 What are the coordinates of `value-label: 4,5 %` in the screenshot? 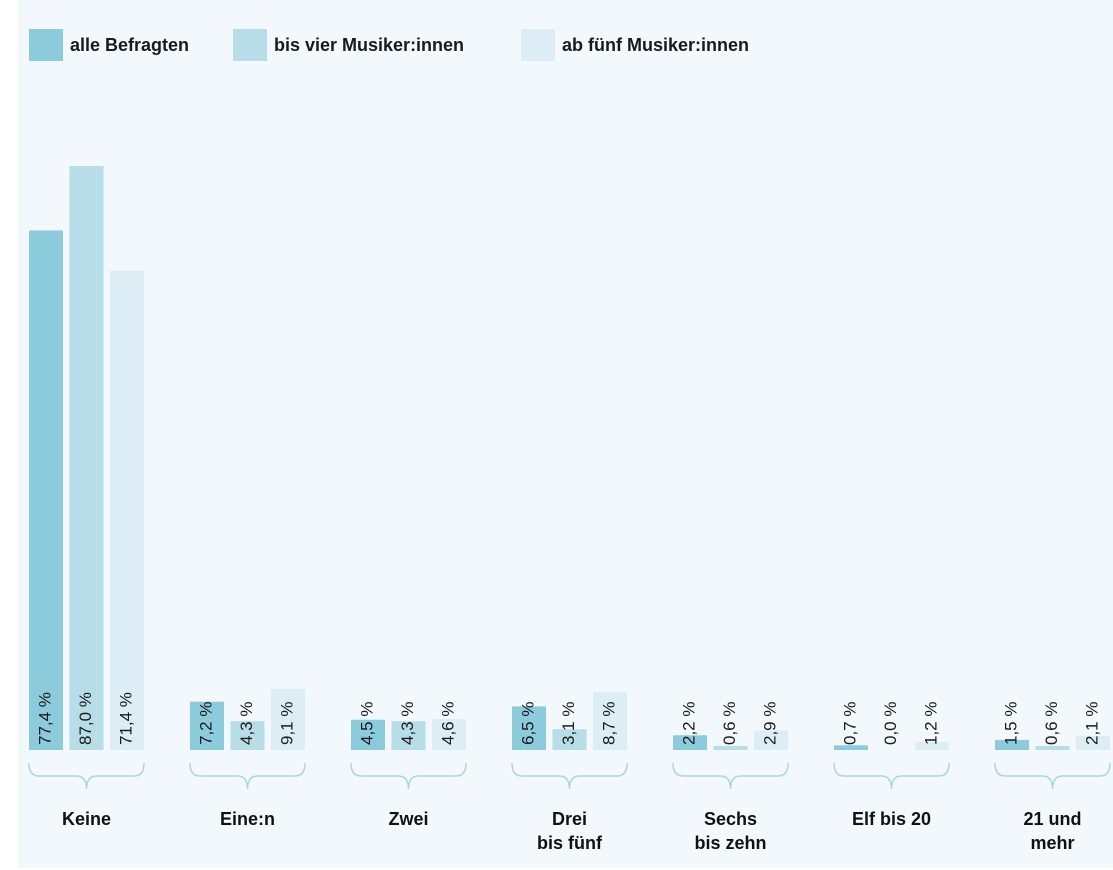 It's located at (366, 723).